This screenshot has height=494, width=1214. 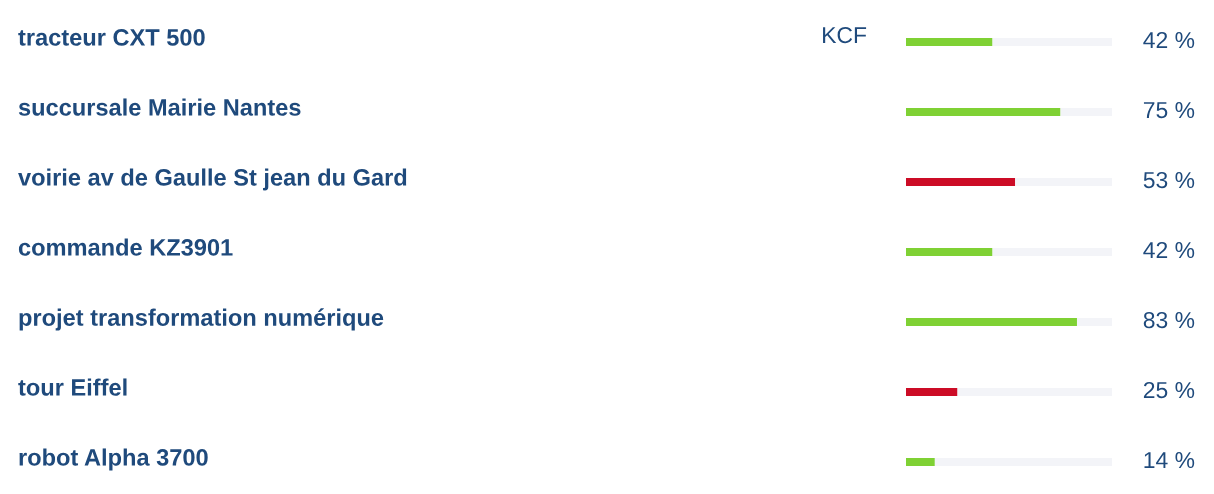 What do you see at coordinates (212, 179) in the screenshot?
I see `y-tick-label: voirie av de Gaulle St jean du Gard` at bounding box center [212, 179].